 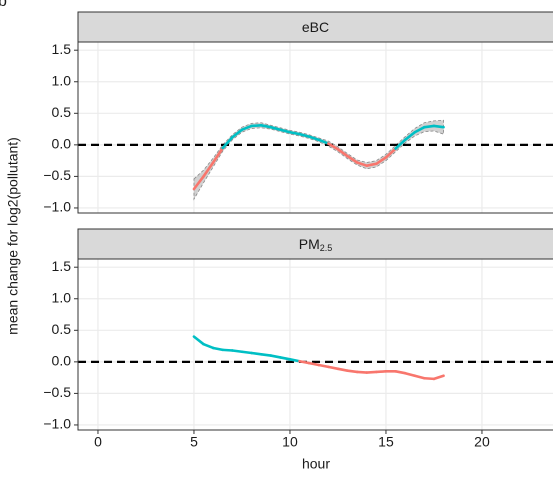 I want to click on x-tick-label: 5, so click(x=194, y=442).